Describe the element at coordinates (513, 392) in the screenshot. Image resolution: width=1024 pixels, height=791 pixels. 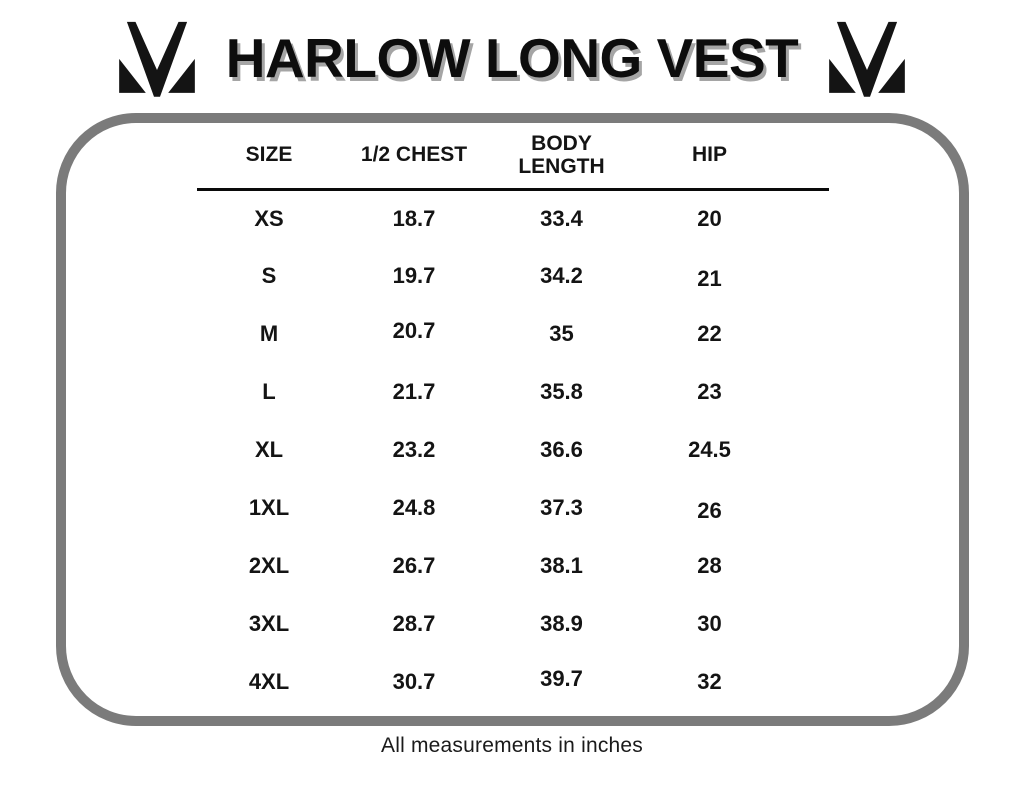
I see `table-row: L 21.7 35.8 23` at that location.